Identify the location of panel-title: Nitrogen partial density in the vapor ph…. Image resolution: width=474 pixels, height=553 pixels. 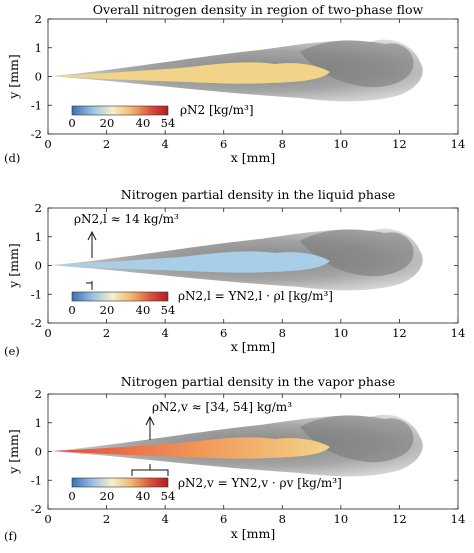
(258, 381).